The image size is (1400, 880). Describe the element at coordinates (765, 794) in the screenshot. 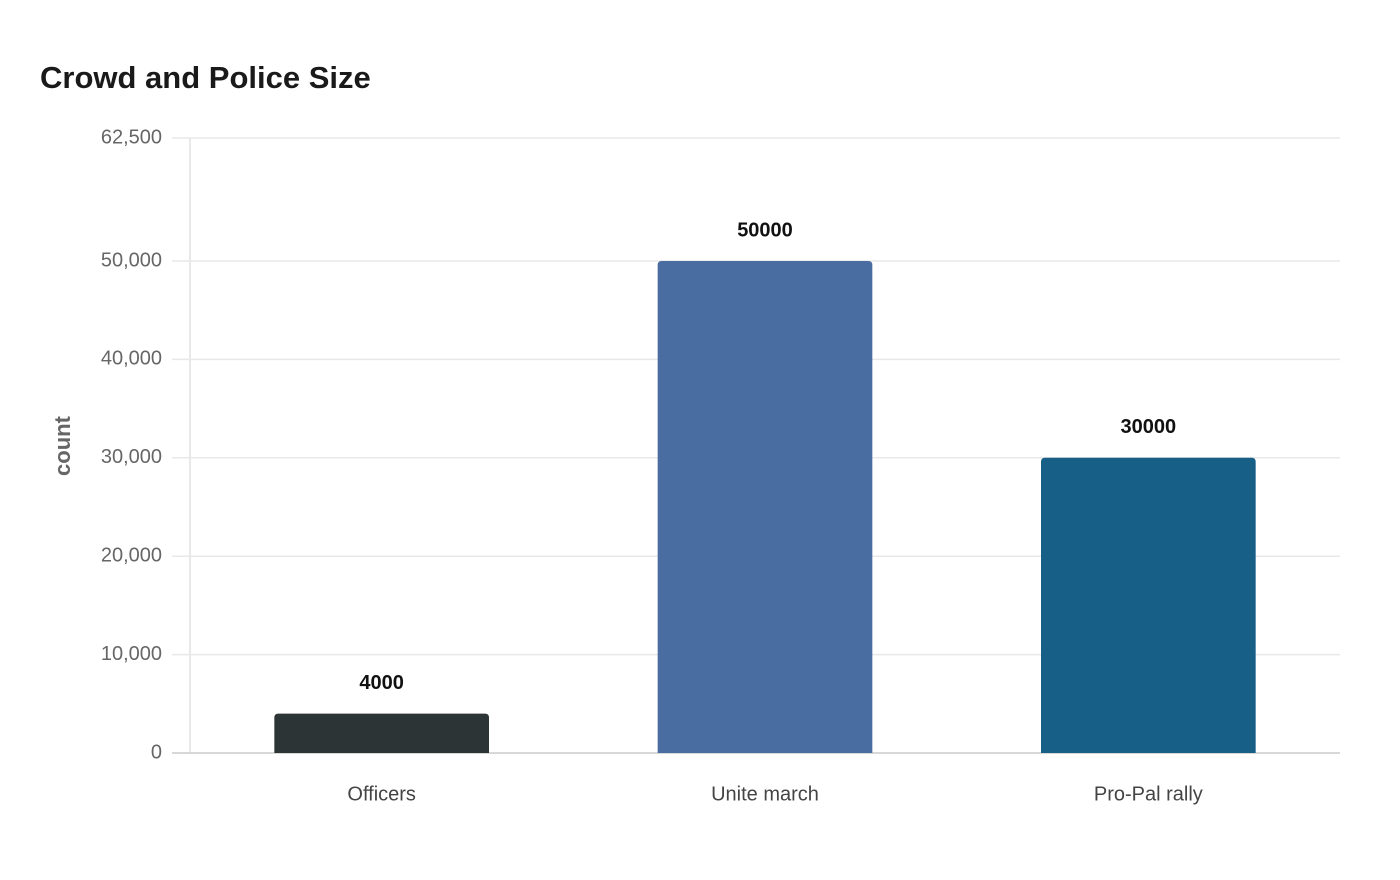

I see `x-tick-label: Unite march` at that location.